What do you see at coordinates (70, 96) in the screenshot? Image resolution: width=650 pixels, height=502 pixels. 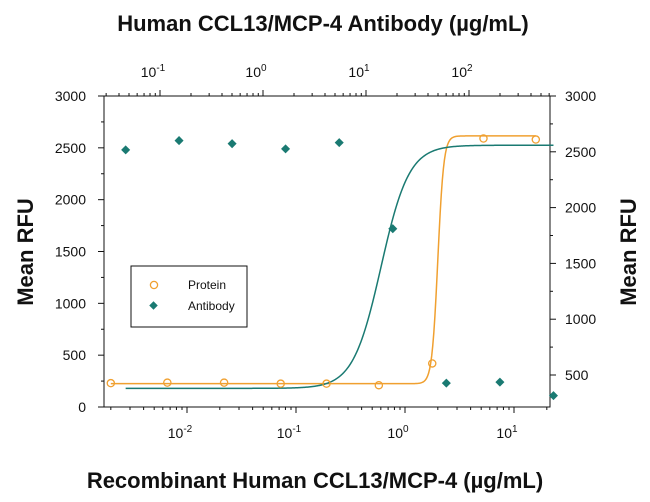 I see `y-left-tick-label: 3000` at bounding box center [70, 96].